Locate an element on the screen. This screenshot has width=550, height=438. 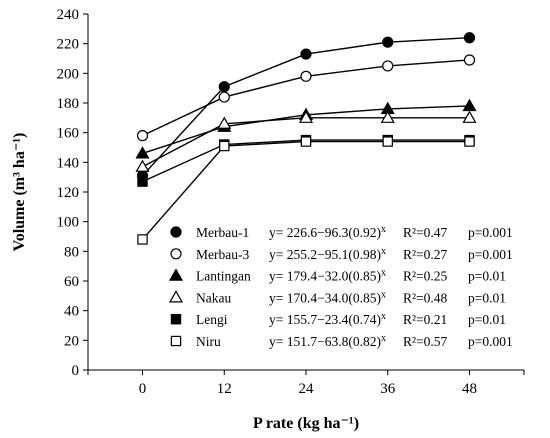
legend-item-lengi: Lengi y= 155.7−23.4(0.74)x R²=0.21 p=0.01 is located at coordinates (338, 319).